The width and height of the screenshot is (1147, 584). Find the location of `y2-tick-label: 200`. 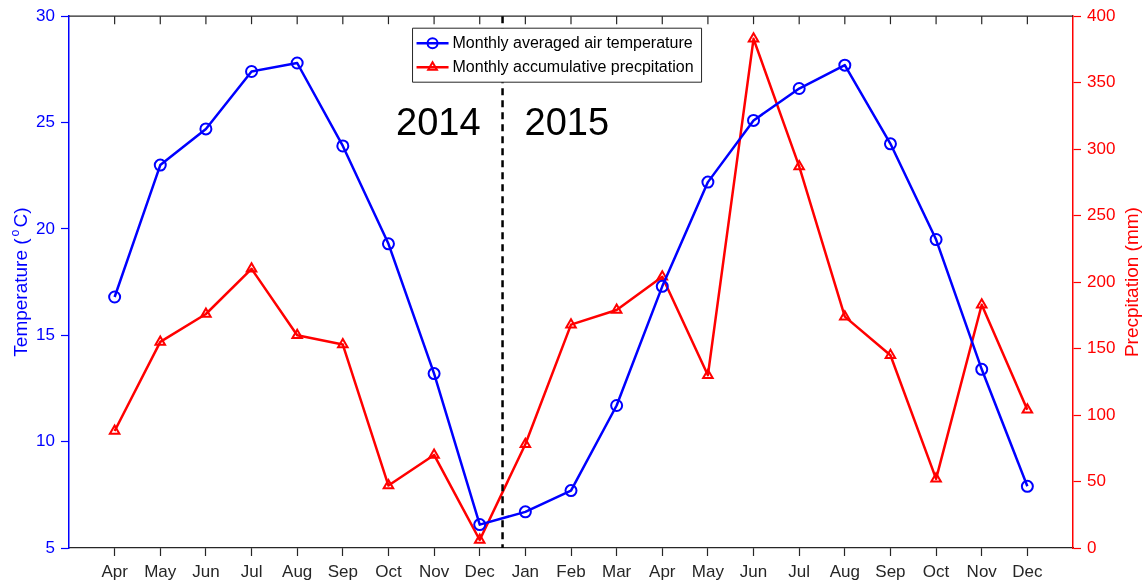

y2-tick-label: 200 is located at coordinates (1101, 281).